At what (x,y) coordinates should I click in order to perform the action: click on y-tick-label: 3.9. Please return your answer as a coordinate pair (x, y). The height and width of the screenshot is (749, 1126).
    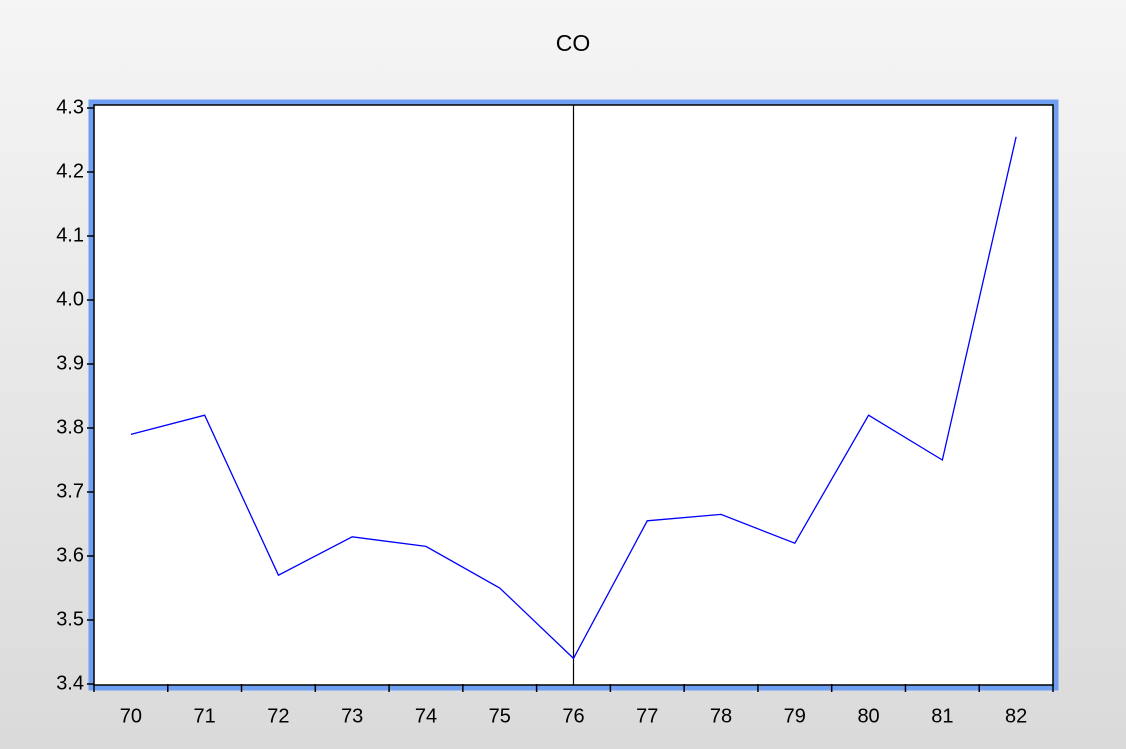
    Looking at the image, I should click on (70, 363).